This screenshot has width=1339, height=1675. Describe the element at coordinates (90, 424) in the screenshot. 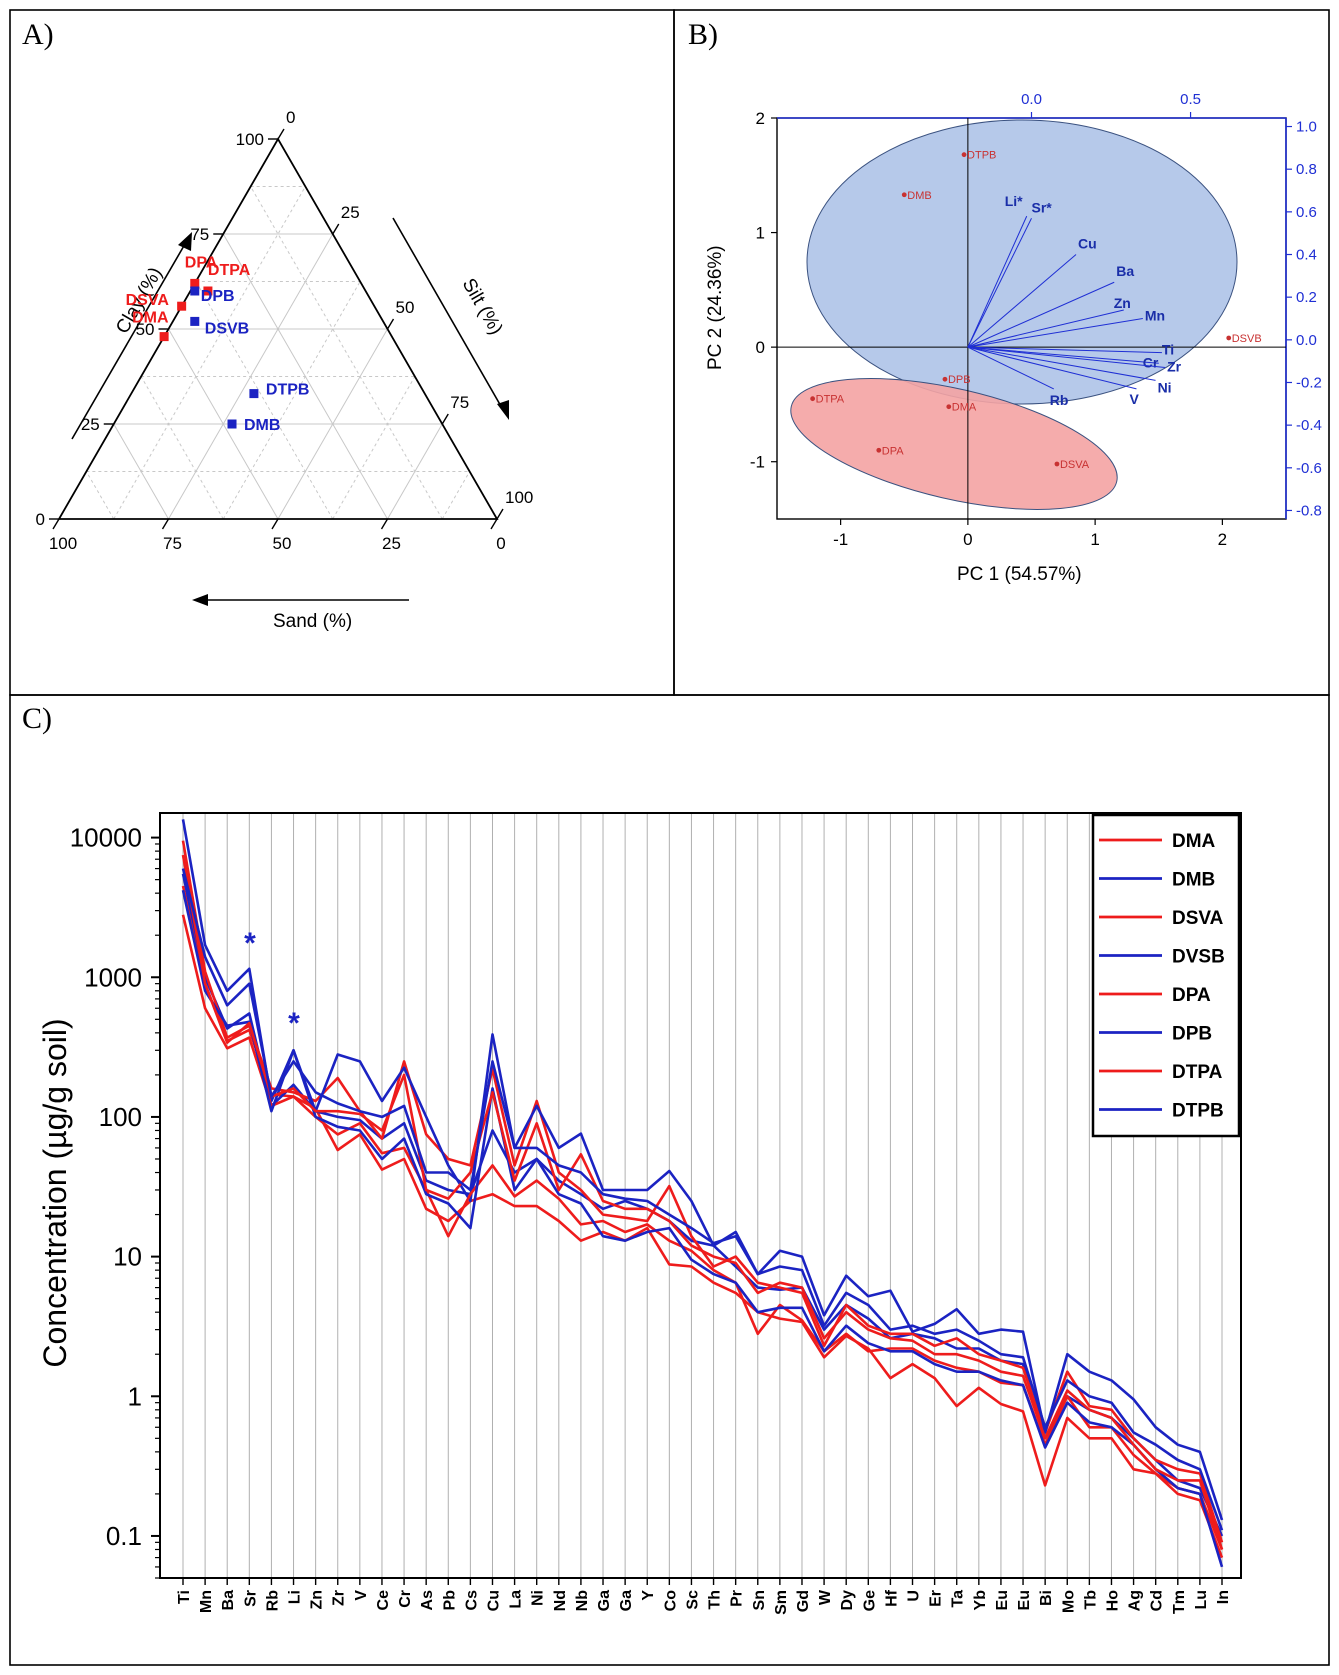

I see `clay-tick-label: 25` at that location.